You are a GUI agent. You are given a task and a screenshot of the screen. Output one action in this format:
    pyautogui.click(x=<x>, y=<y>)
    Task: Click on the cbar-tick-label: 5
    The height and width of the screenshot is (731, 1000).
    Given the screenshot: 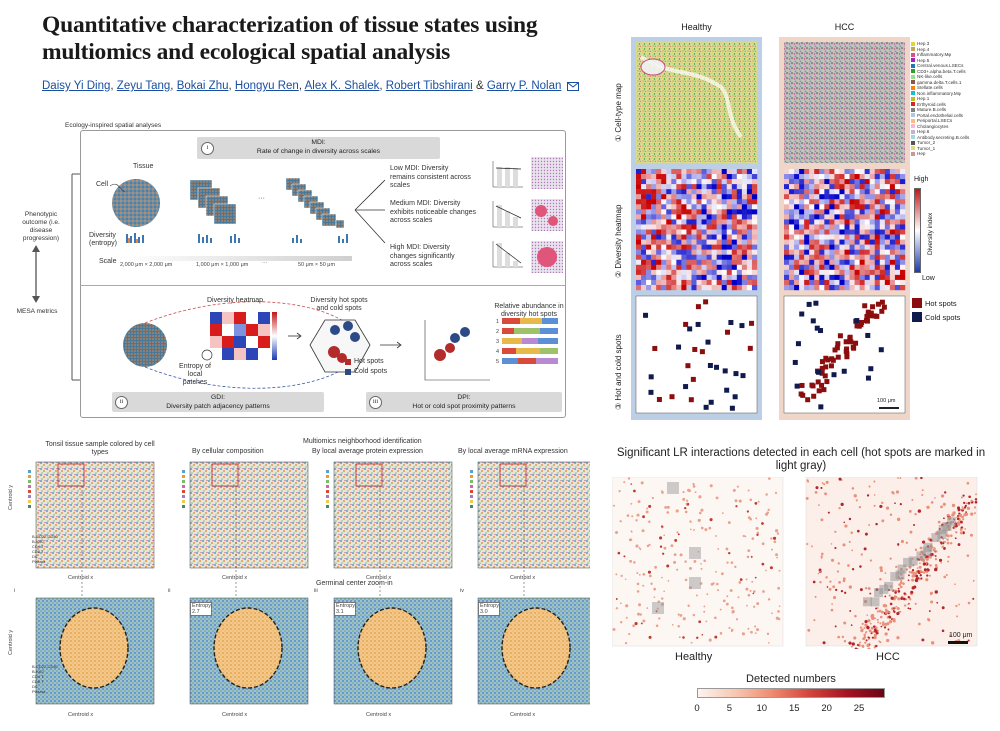 What is the action you would take?
    pyautogui.click(x=729, y=708)
    